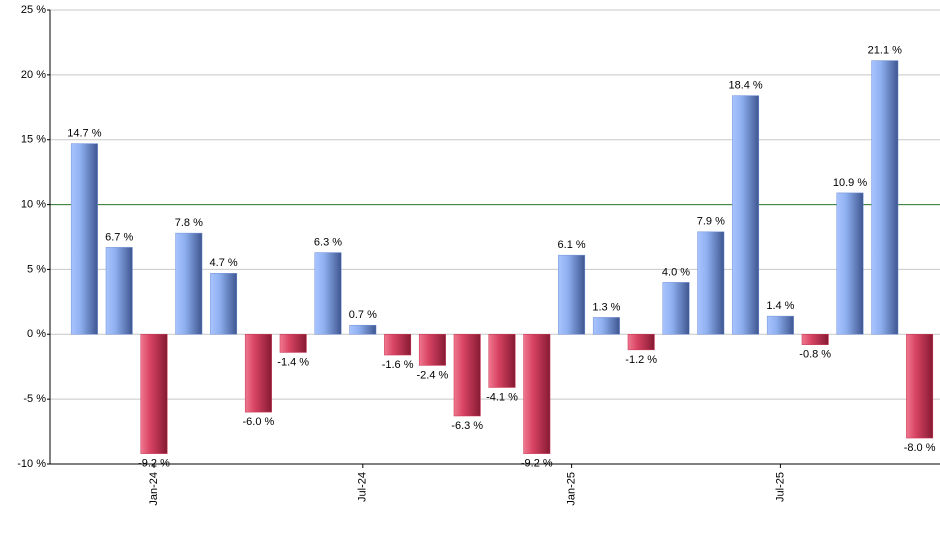 Image resolution: width=940 pixels, height=550 pixels. What do you see at coordinates (398, 365) in the screenshot?
I see `value-label: -1.6 %` at bounding box center [398, 365].